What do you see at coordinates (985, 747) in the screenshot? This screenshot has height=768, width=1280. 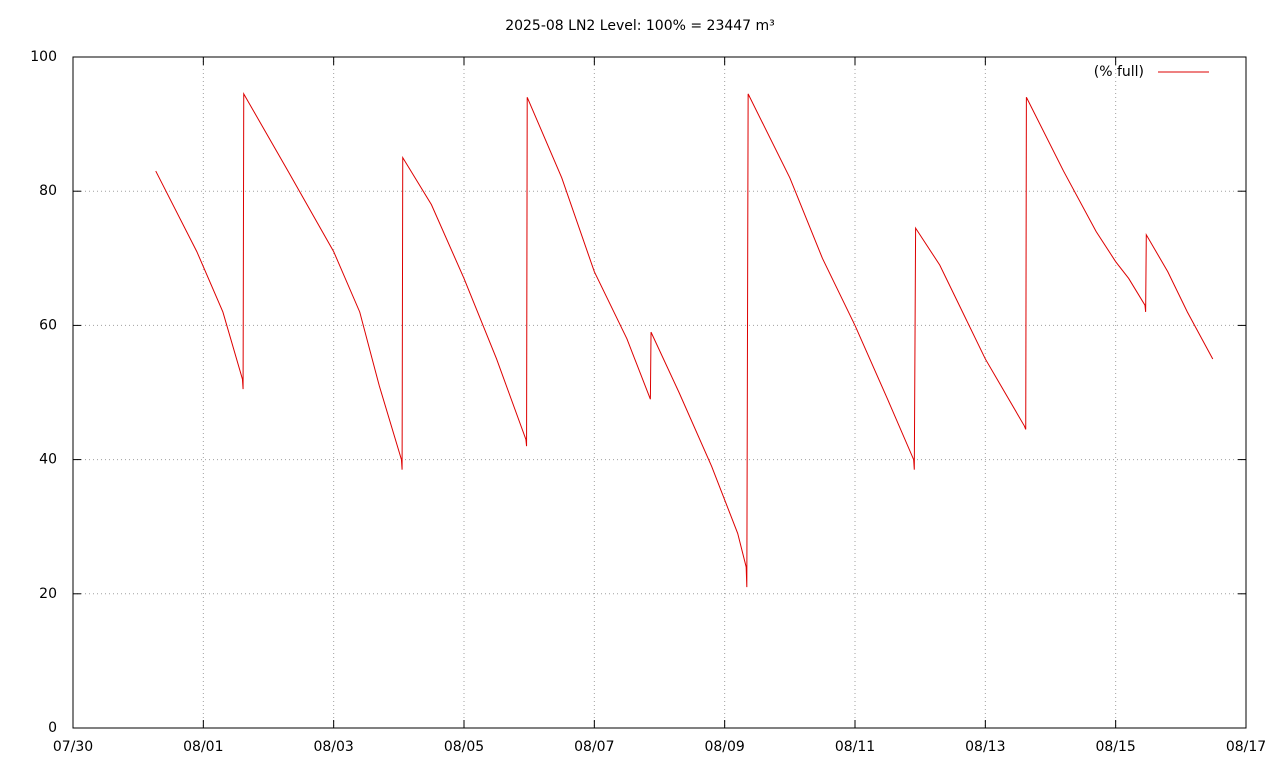 I see `x-tick-label: 08/13` at bounding box center [985, 747].